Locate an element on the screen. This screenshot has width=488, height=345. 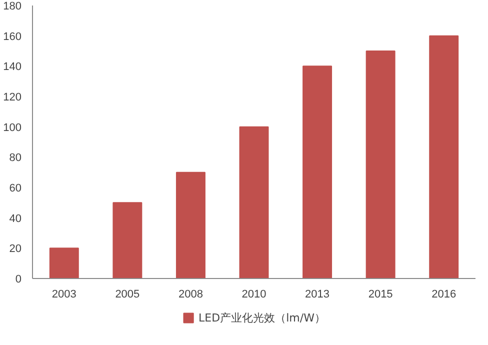
x-tick-label: 2008 is located at coordinates (190, 294).